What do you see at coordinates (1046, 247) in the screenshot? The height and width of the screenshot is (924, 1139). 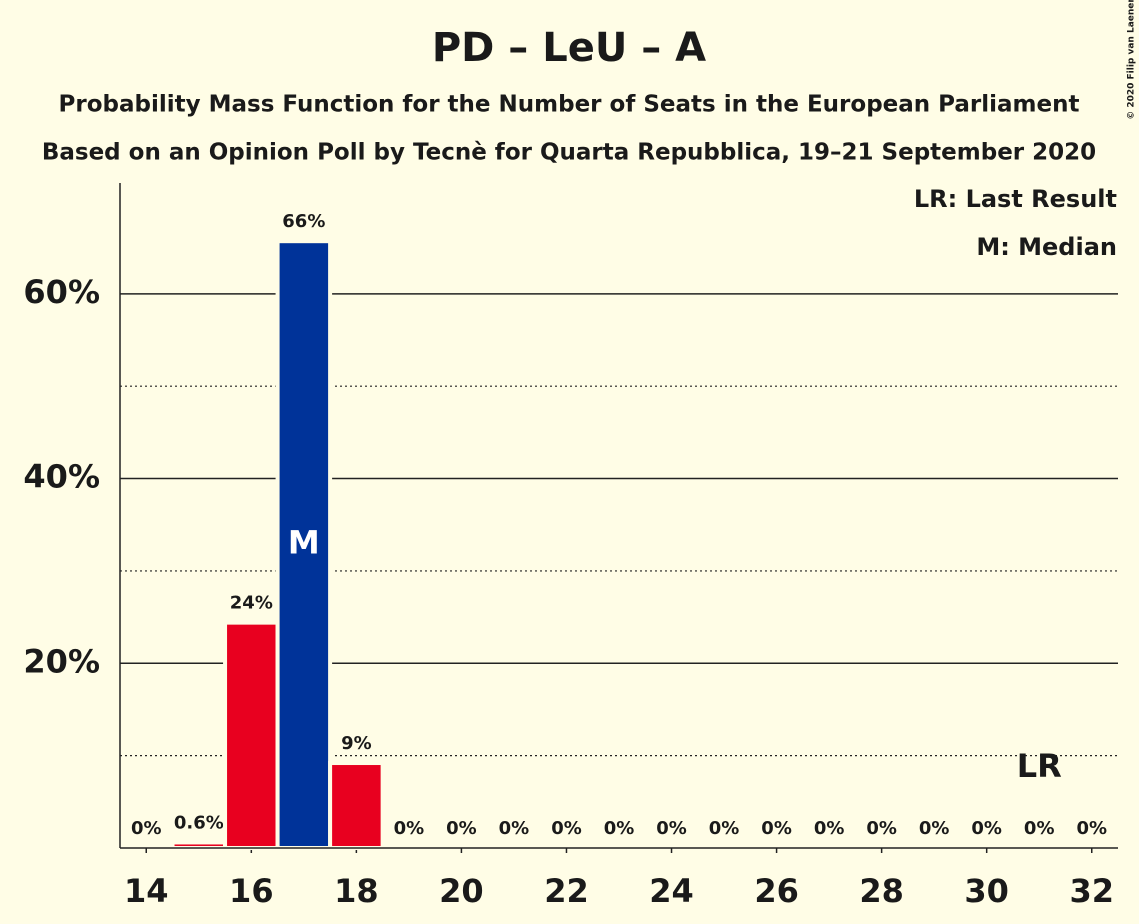 I see `legend-entry: M: Median` at bounding box center [1046, 247].